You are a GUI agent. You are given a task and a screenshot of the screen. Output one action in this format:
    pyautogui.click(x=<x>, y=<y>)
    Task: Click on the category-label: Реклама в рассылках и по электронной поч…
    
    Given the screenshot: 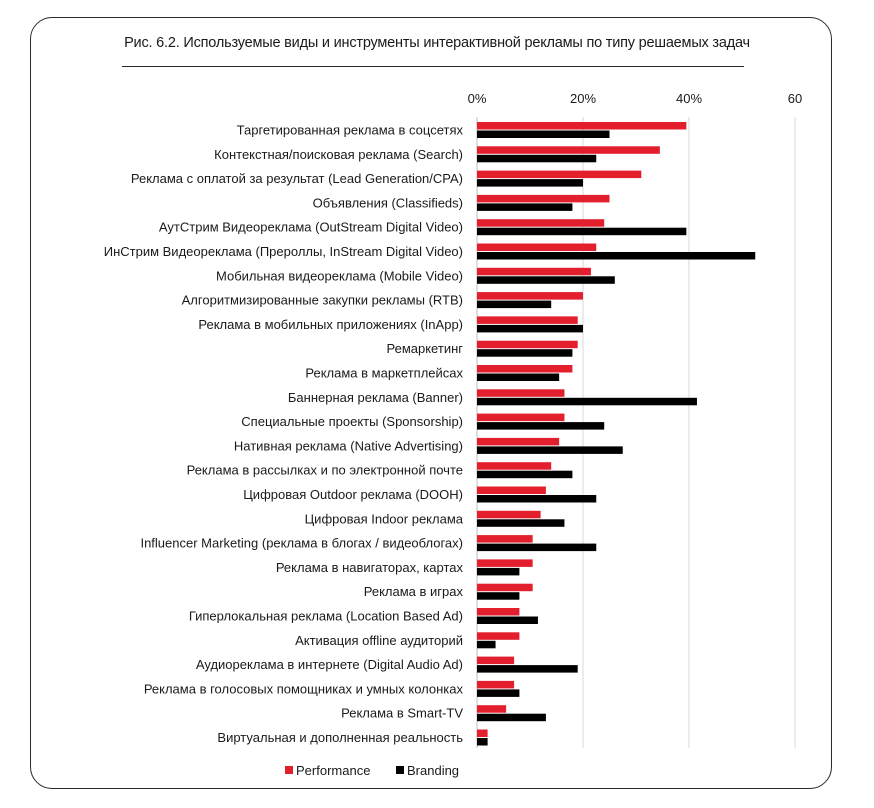 What is the action you would take?
    pyautogui.click(x=325, y=470)
    